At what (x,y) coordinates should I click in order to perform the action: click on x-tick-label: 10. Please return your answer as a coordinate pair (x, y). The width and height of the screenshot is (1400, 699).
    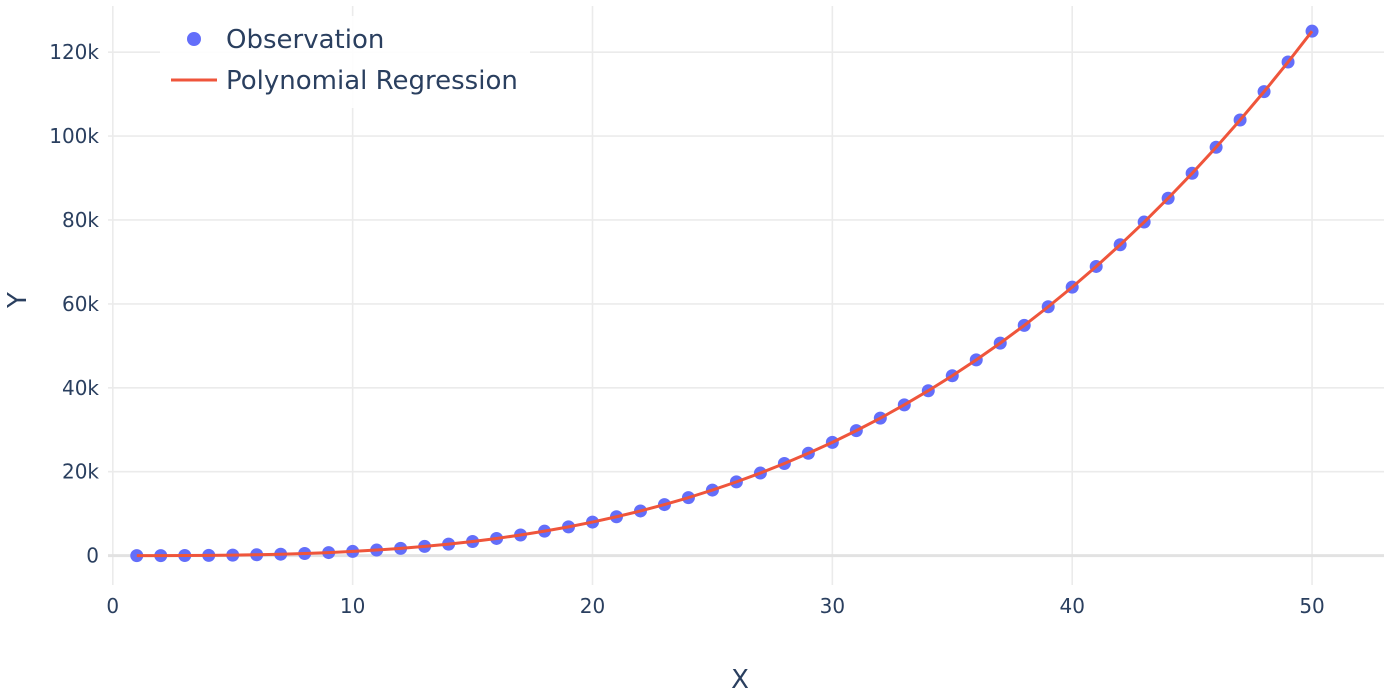
    Looking at the image, I should click on (352, 606).